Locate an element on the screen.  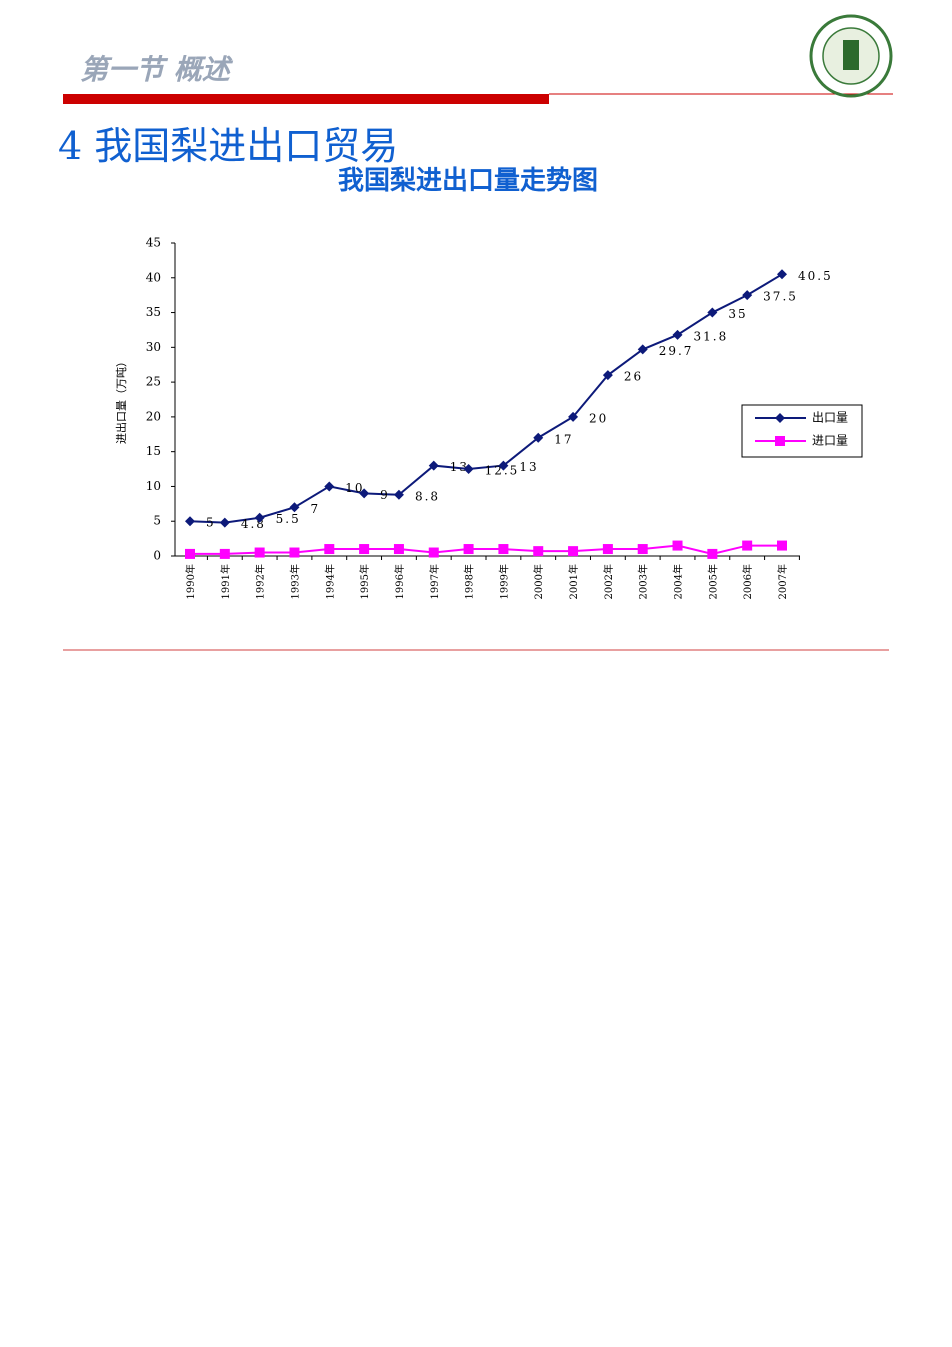
y-tick-label: 5 is located at coordinates (157, 521).